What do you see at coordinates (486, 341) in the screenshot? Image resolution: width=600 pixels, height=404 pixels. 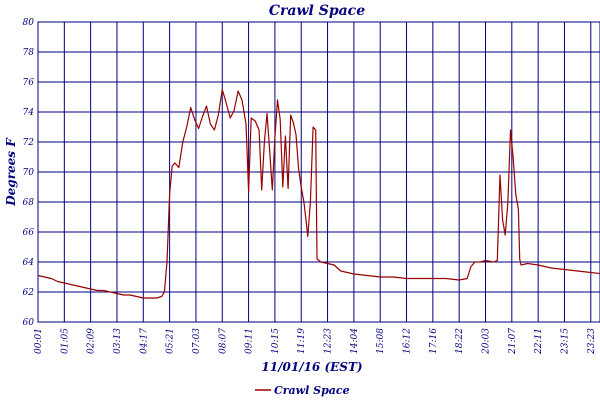 I see `x-tick-label: 20:03` at bounding box center [486, 341].